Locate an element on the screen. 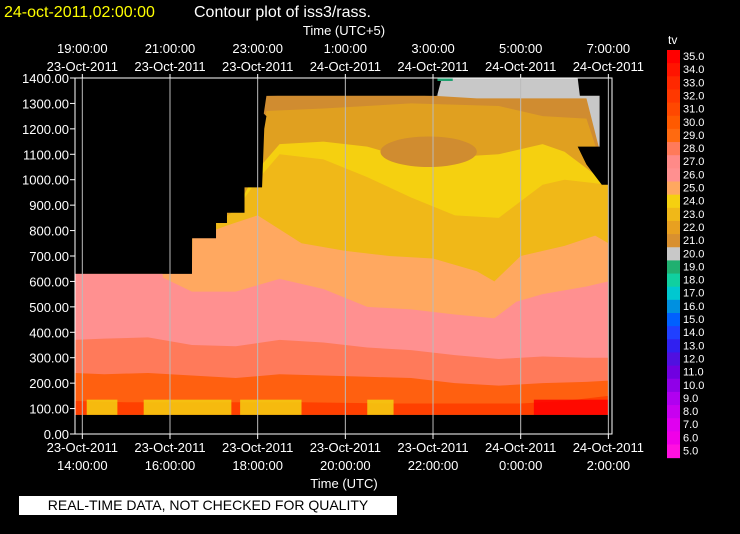 The height and width of the screenshot is (534, 740). y-tick-label: 900.00 is located at coordinates (49, 205).